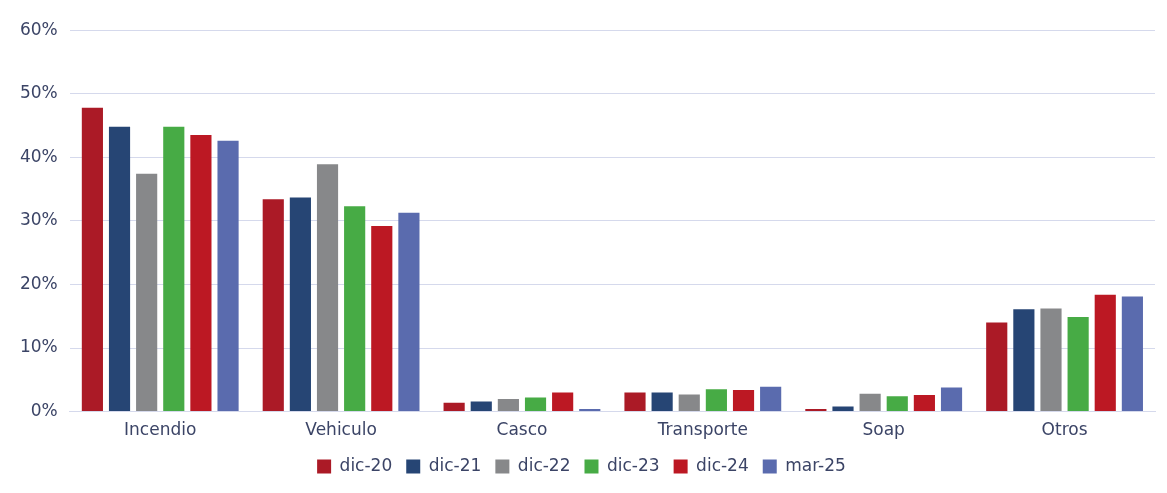 This screenshot has width=1167, height=493. I want to click on y-tick-label: 10%, so click(38, 346).